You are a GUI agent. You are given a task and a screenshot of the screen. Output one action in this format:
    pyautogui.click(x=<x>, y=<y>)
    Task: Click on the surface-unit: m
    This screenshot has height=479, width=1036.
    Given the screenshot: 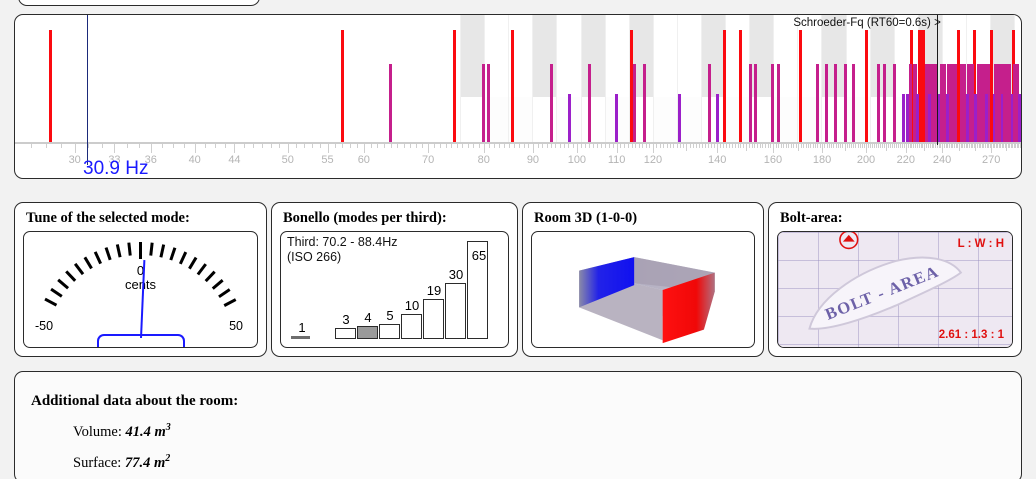 What is the action you would take?
    pyautogui.click(x=159, y=462)
    